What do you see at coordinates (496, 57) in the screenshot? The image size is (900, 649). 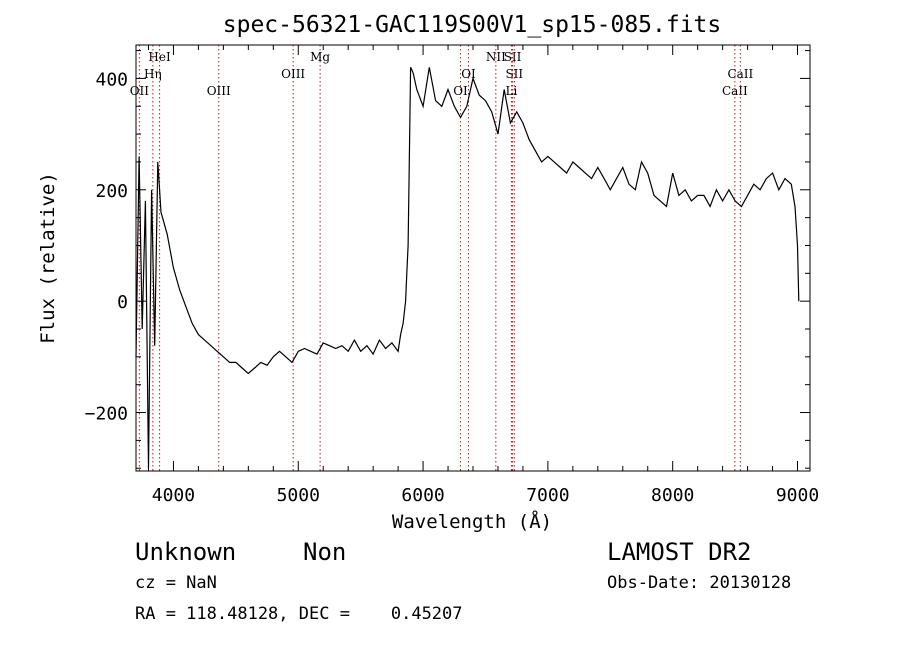 I see `line-label-nii: NII` at bounding box center [496, 57].